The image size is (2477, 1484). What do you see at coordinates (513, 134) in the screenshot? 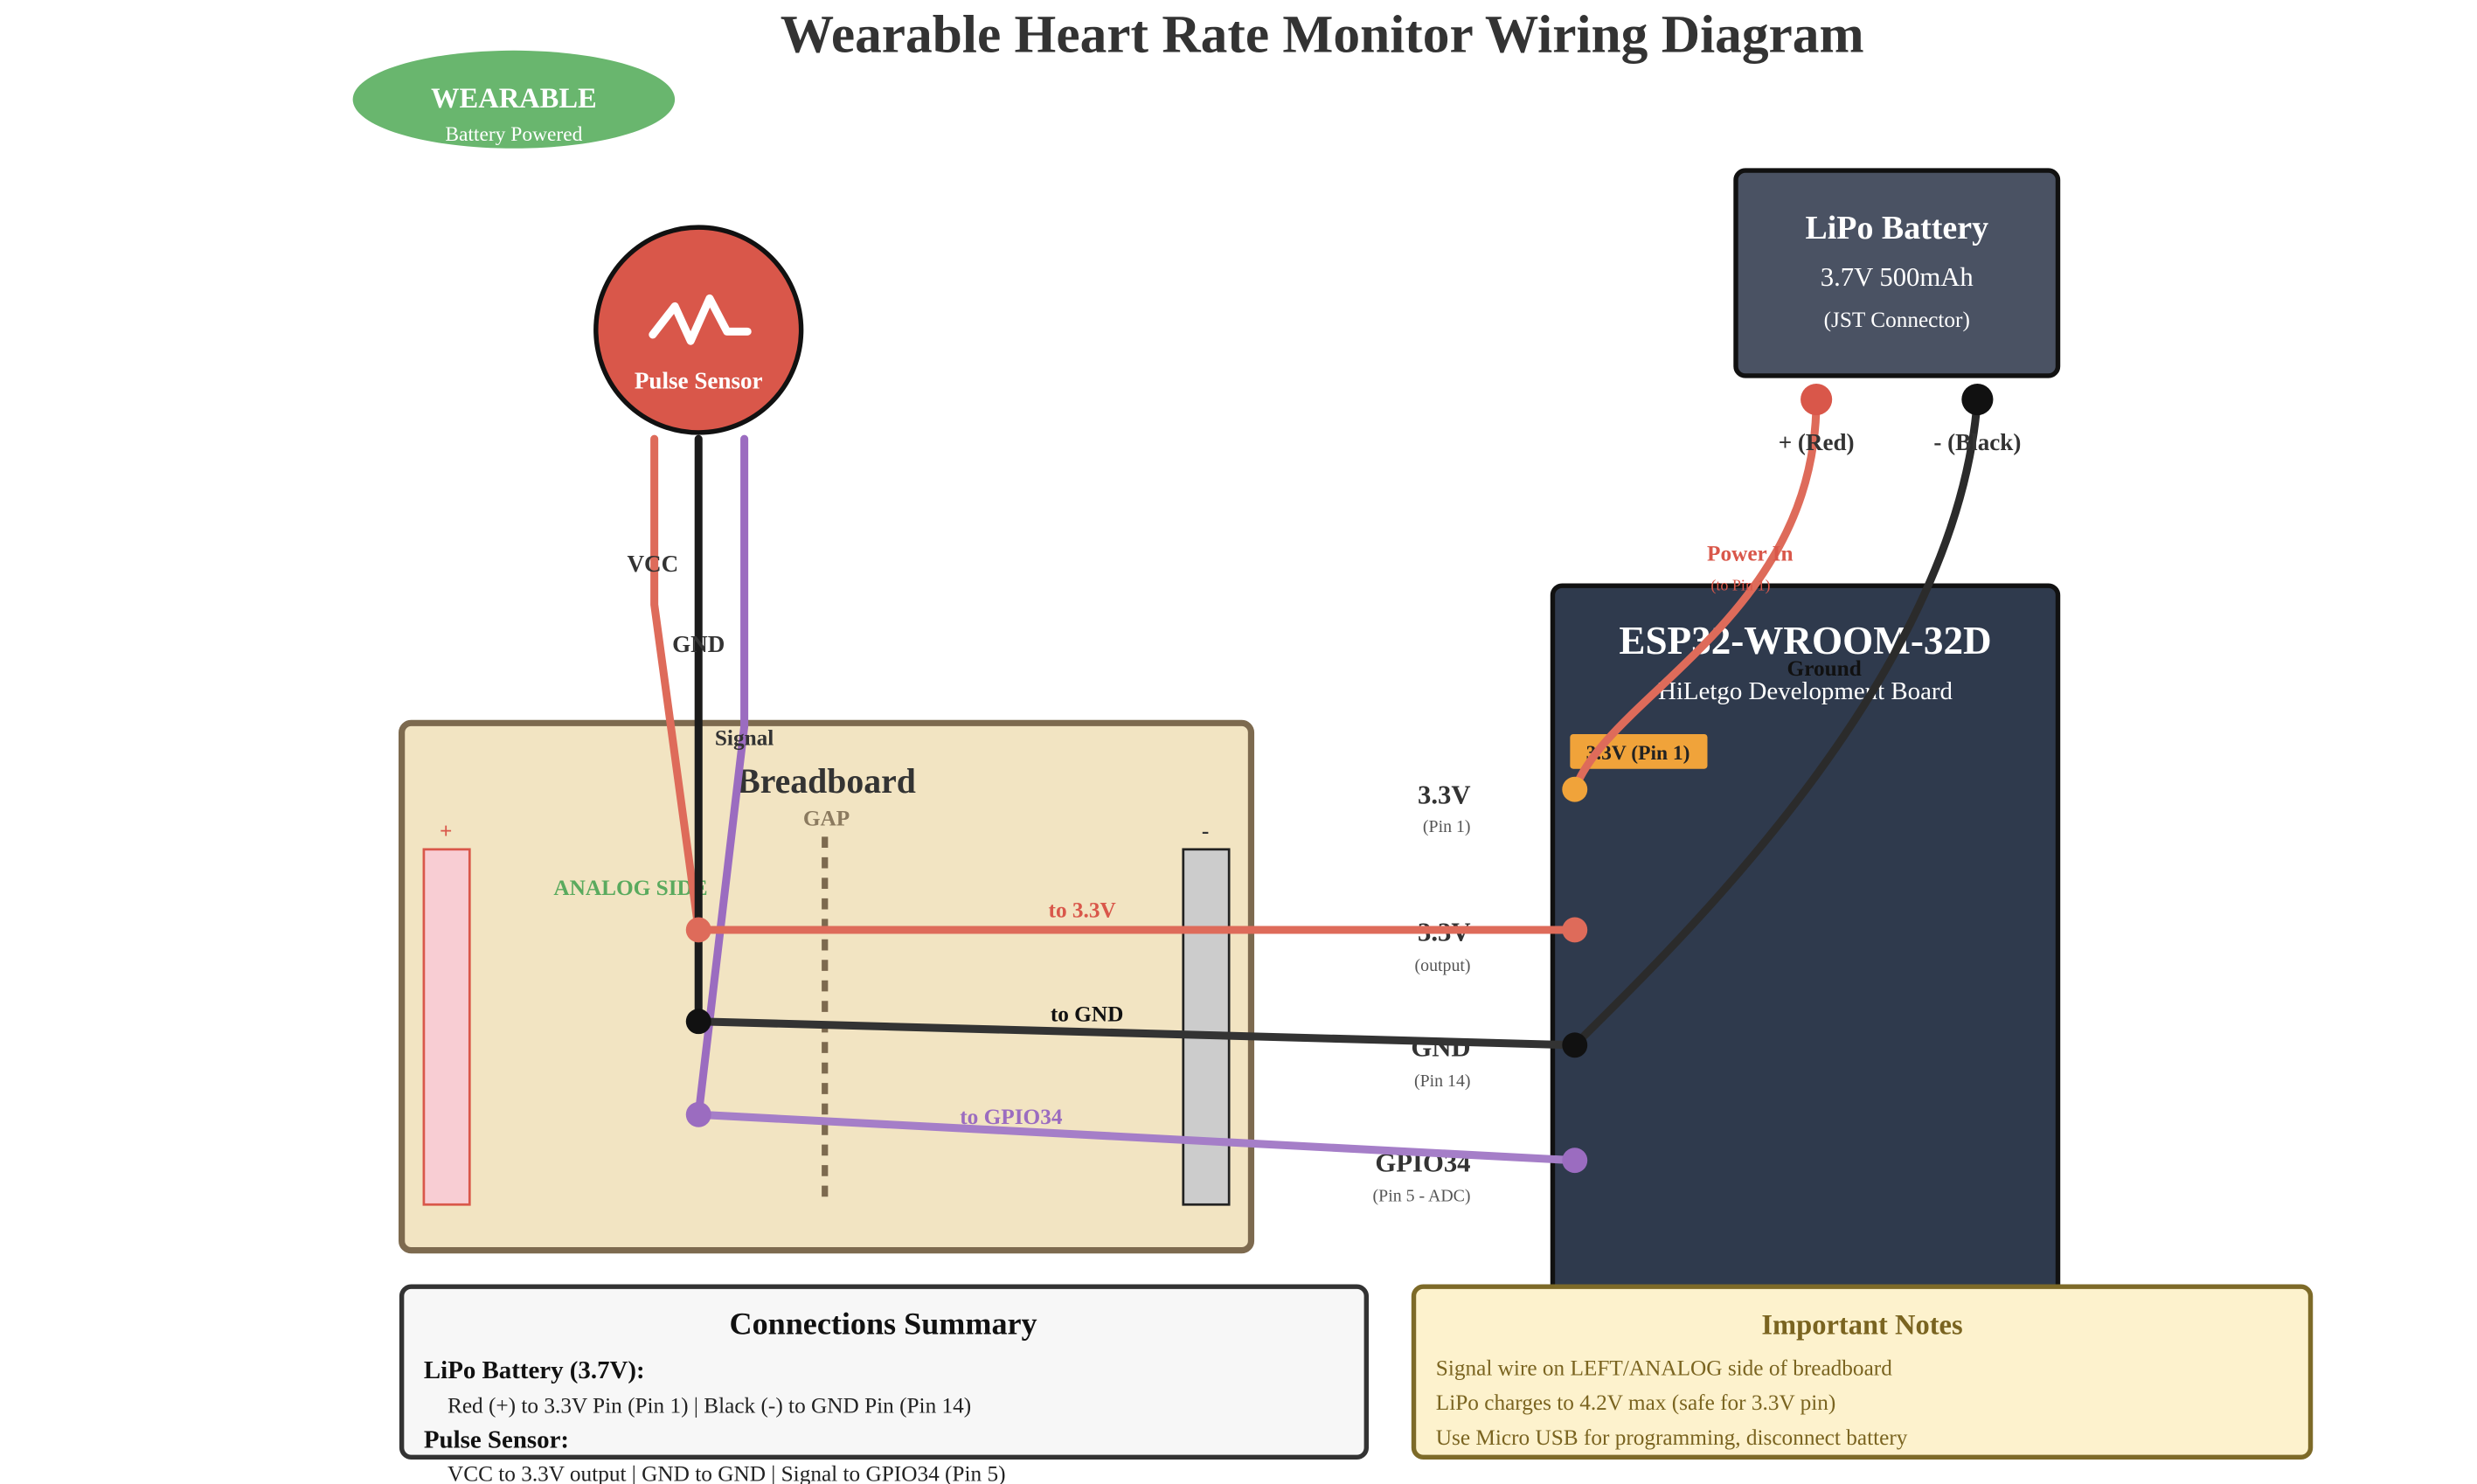
I see `badge-subtitle: Battery Powered` at bounding box center [513, 134].